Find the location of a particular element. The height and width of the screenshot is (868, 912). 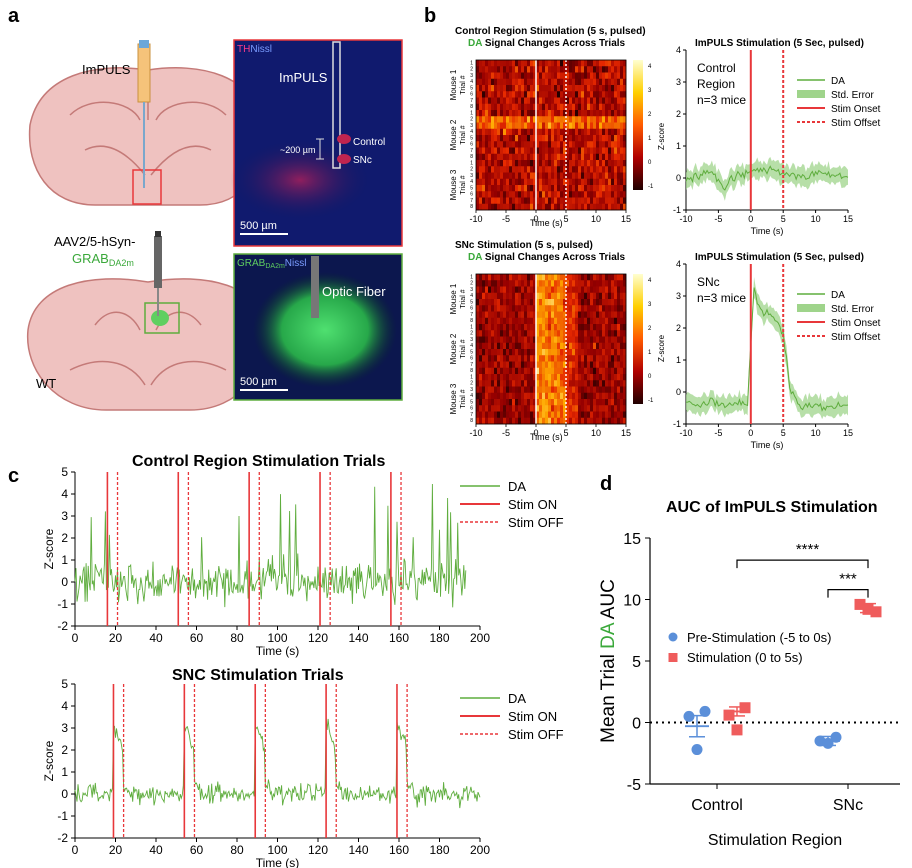

line-bottom-title: ImPULS Stimulation (5 Sec, pulsed) is located at coordinates (779, 257).